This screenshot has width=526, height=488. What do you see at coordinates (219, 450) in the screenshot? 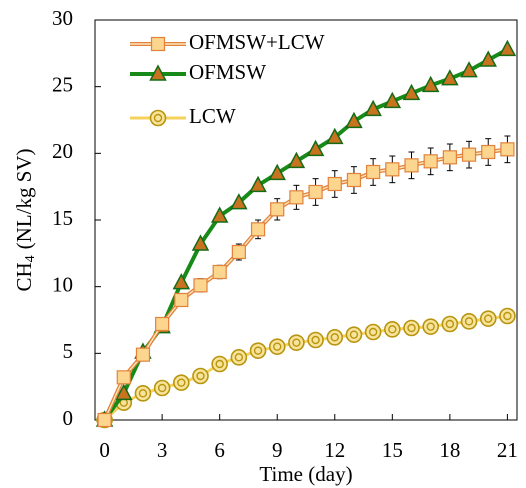
I see `x-tick-label: 6` at bounding box center [219, 450].